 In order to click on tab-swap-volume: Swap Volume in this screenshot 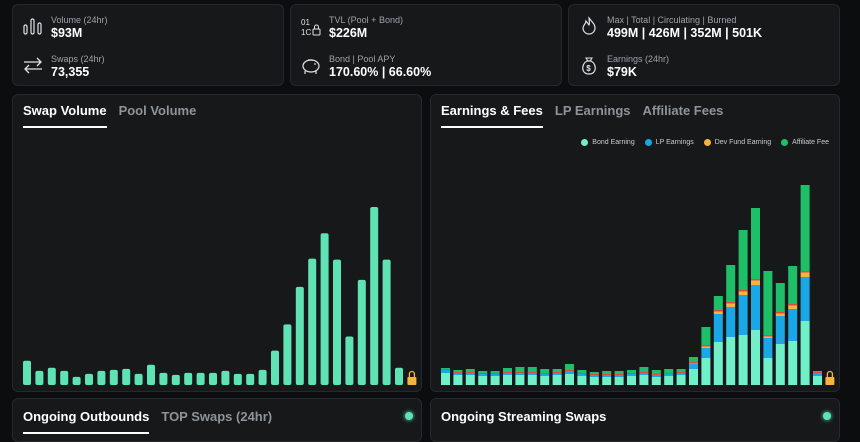, I will do `click(65, 115)`.